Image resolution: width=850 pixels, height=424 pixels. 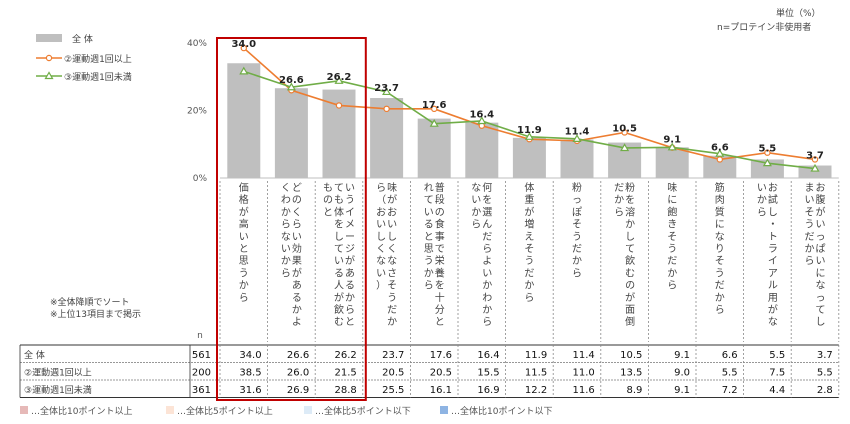 I want to click on category-char: ぽ, so click(x=577, y=212).